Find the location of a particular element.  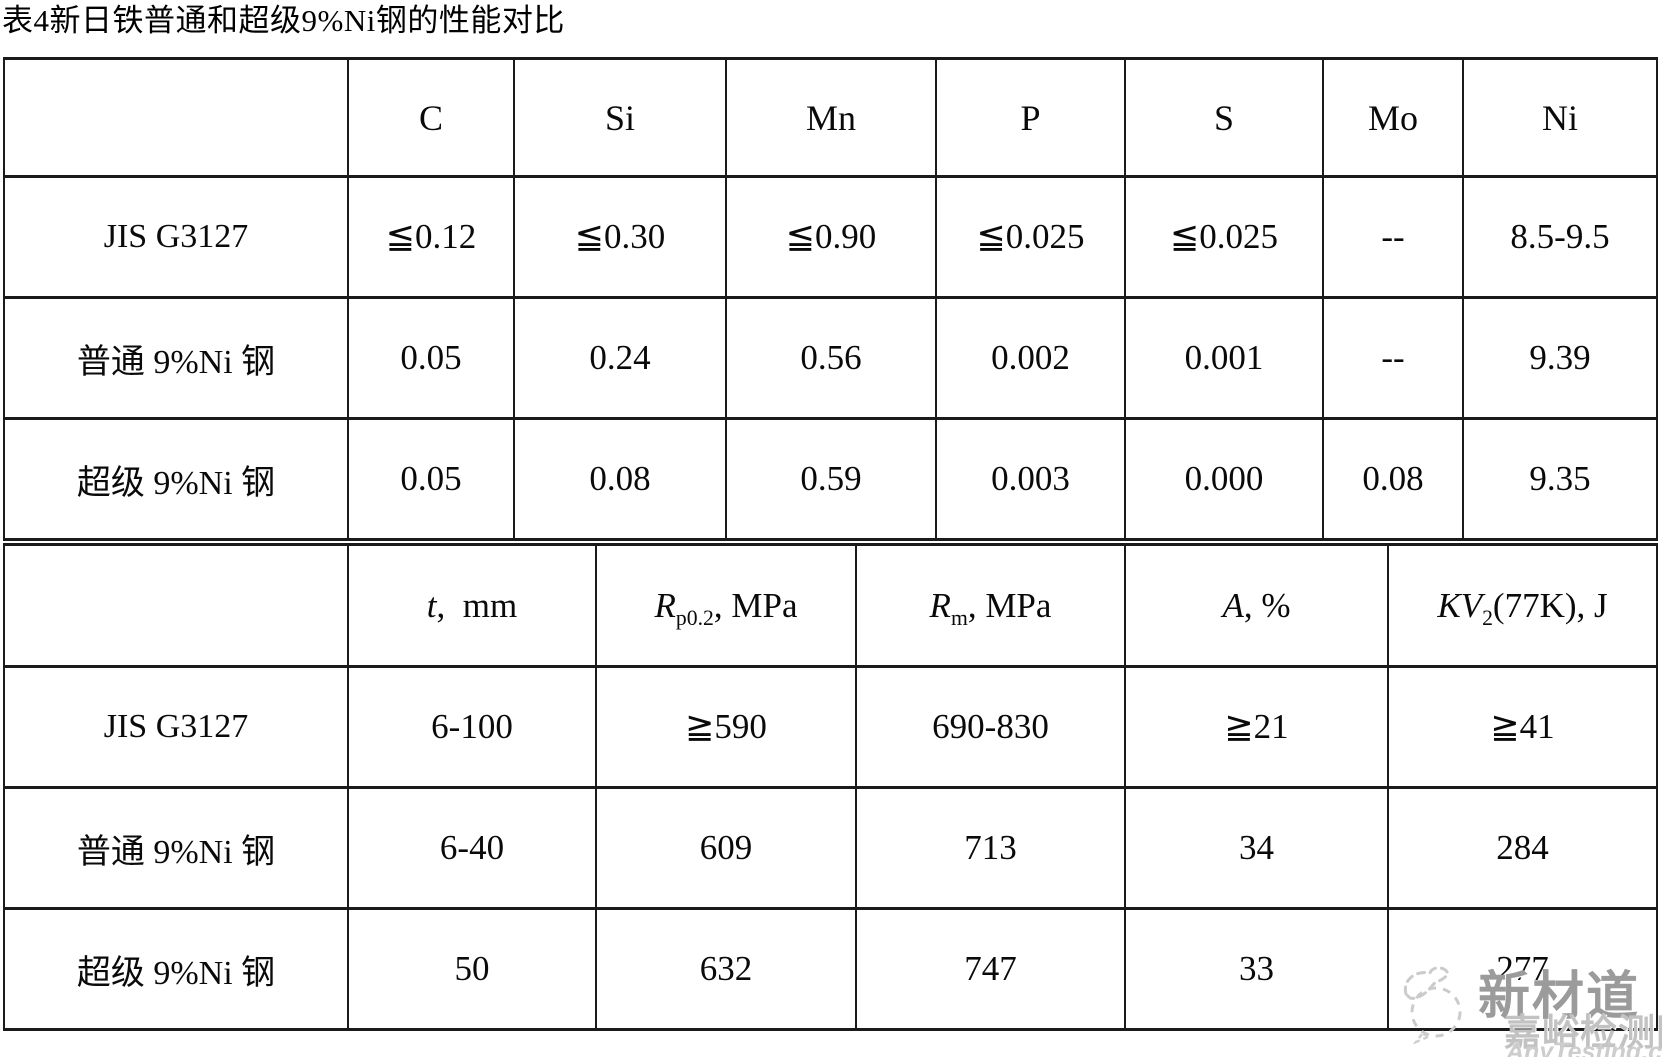

chem-cell: 8.5-9.5 is located at coordinates (1560, 237).